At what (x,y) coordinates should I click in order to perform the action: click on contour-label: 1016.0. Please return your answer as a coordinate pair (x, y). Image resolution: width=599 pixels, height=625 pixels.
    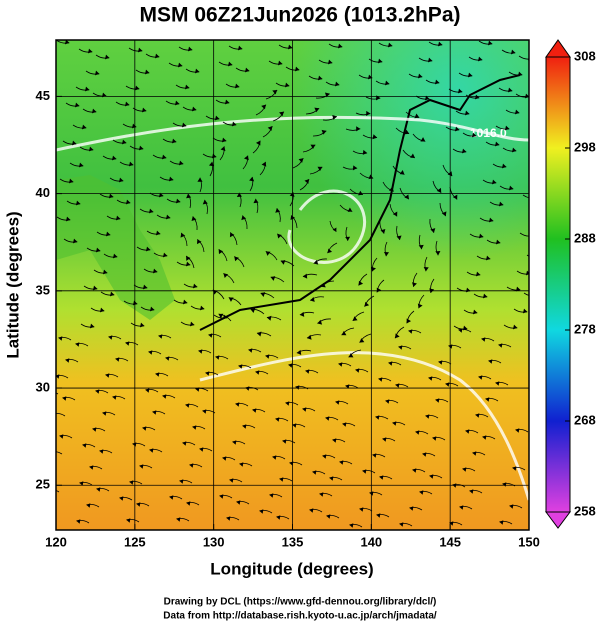
    Looking at the image, I should click on (488, 133).